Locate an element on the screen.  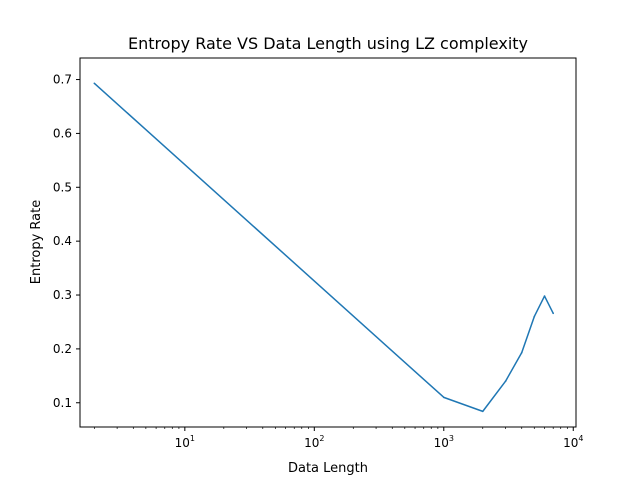
y-tick-label: 0.3 is located at coordinates (62, 295).